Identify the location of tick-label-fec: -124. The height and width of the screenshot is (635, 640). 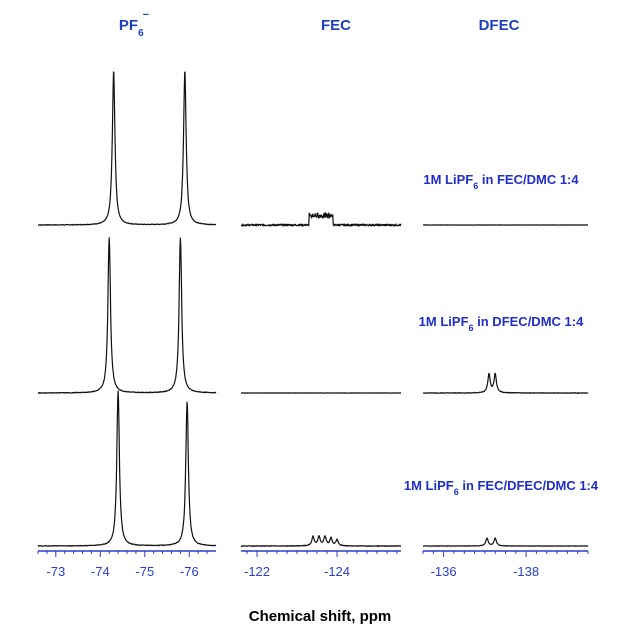
(337, 571).